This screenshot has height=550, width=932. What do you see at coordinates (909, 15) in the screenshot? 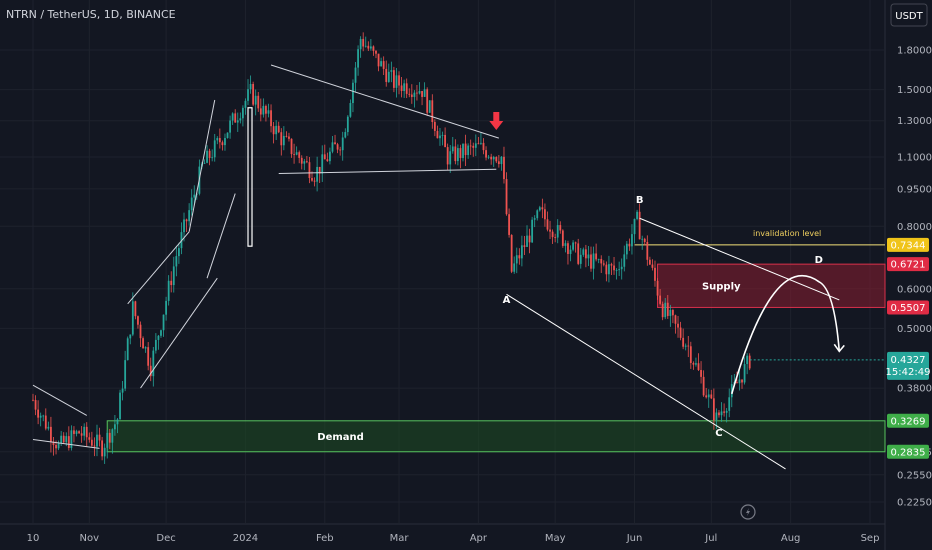
I see `currency-button: USDT` at bounding box center [909, 15].